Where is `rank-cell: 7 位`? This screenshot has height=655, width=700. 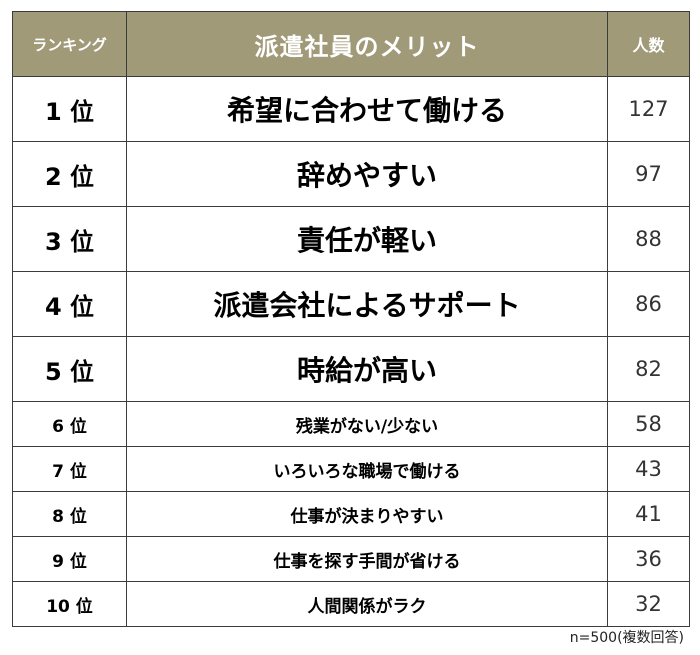
rank-cell: 7 位 is located at coordinates (69, 469).